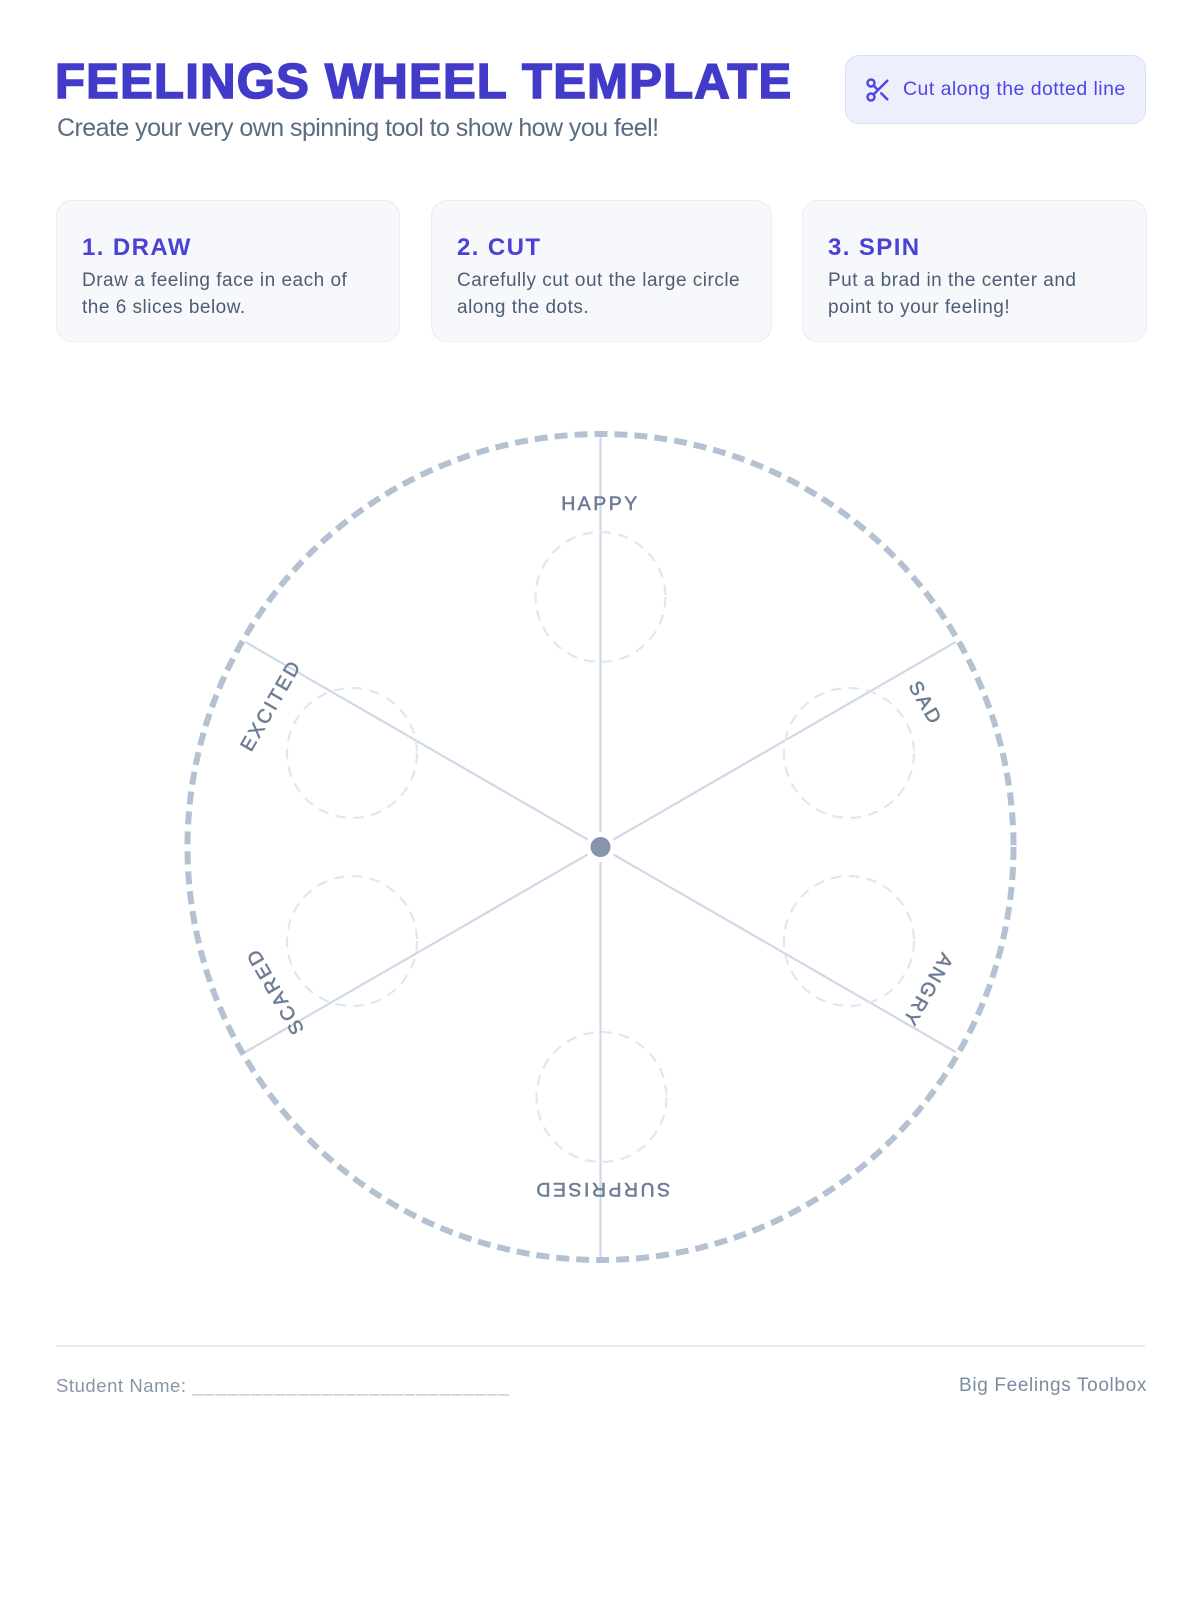 This screenshot has height=1600, width=1200. Describe the element at coordinates (271, 705) in the screenshot. I see `svg-text: EXCITED` at that location.